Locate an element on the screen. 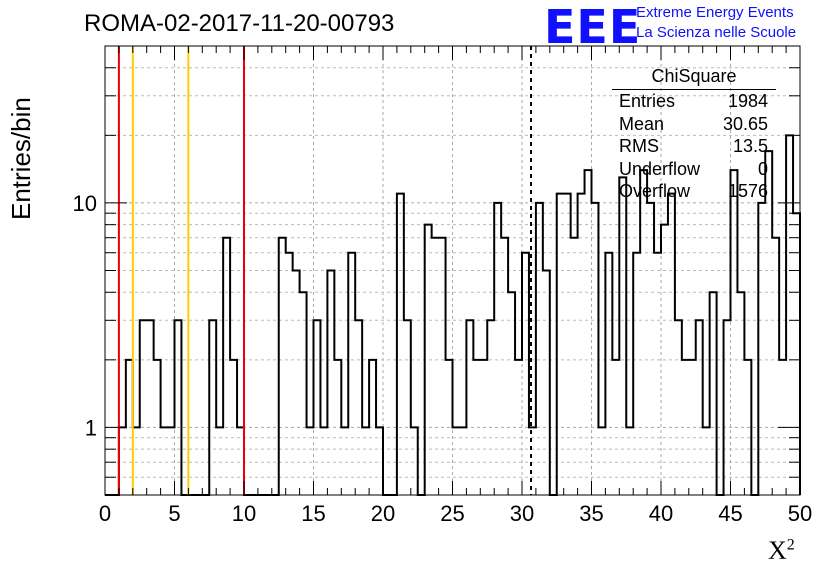 The height and width of the screenshot is (572, 836). x-tick-label: 45 is located at coordinates (730, 513).